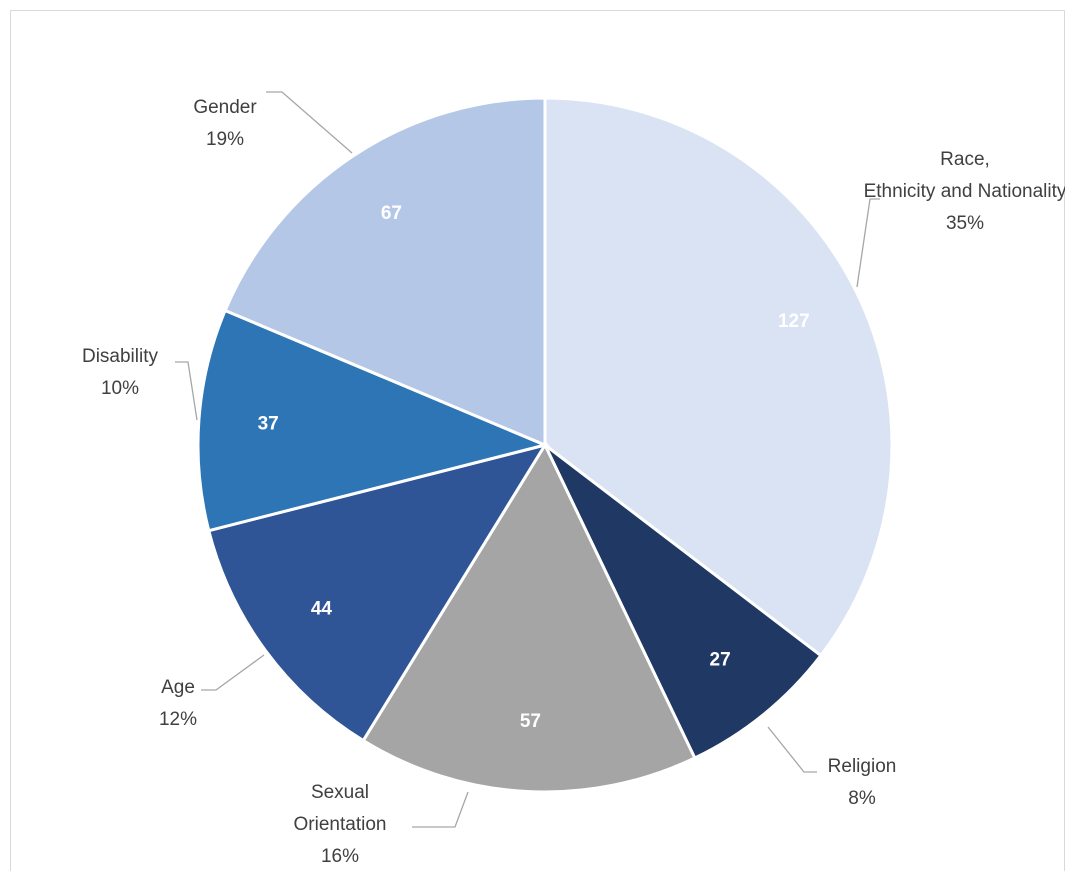 Image resolution: width=1065 pixels, height=871 pixels. I want to click on percent-label: 12%, so click(178, 719).